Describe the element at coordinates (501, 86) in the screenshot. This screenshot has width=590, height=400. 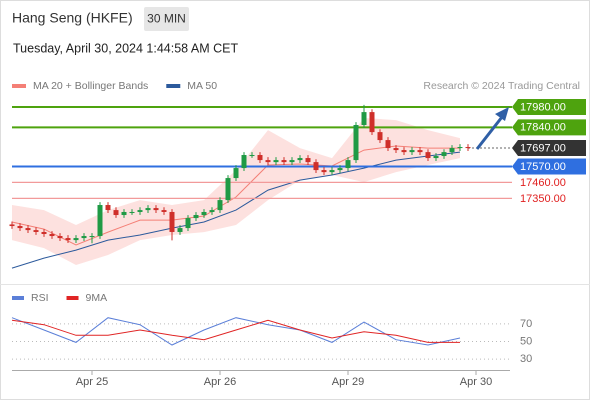
I see `source: Research © 2024 Trading Central` at that location.